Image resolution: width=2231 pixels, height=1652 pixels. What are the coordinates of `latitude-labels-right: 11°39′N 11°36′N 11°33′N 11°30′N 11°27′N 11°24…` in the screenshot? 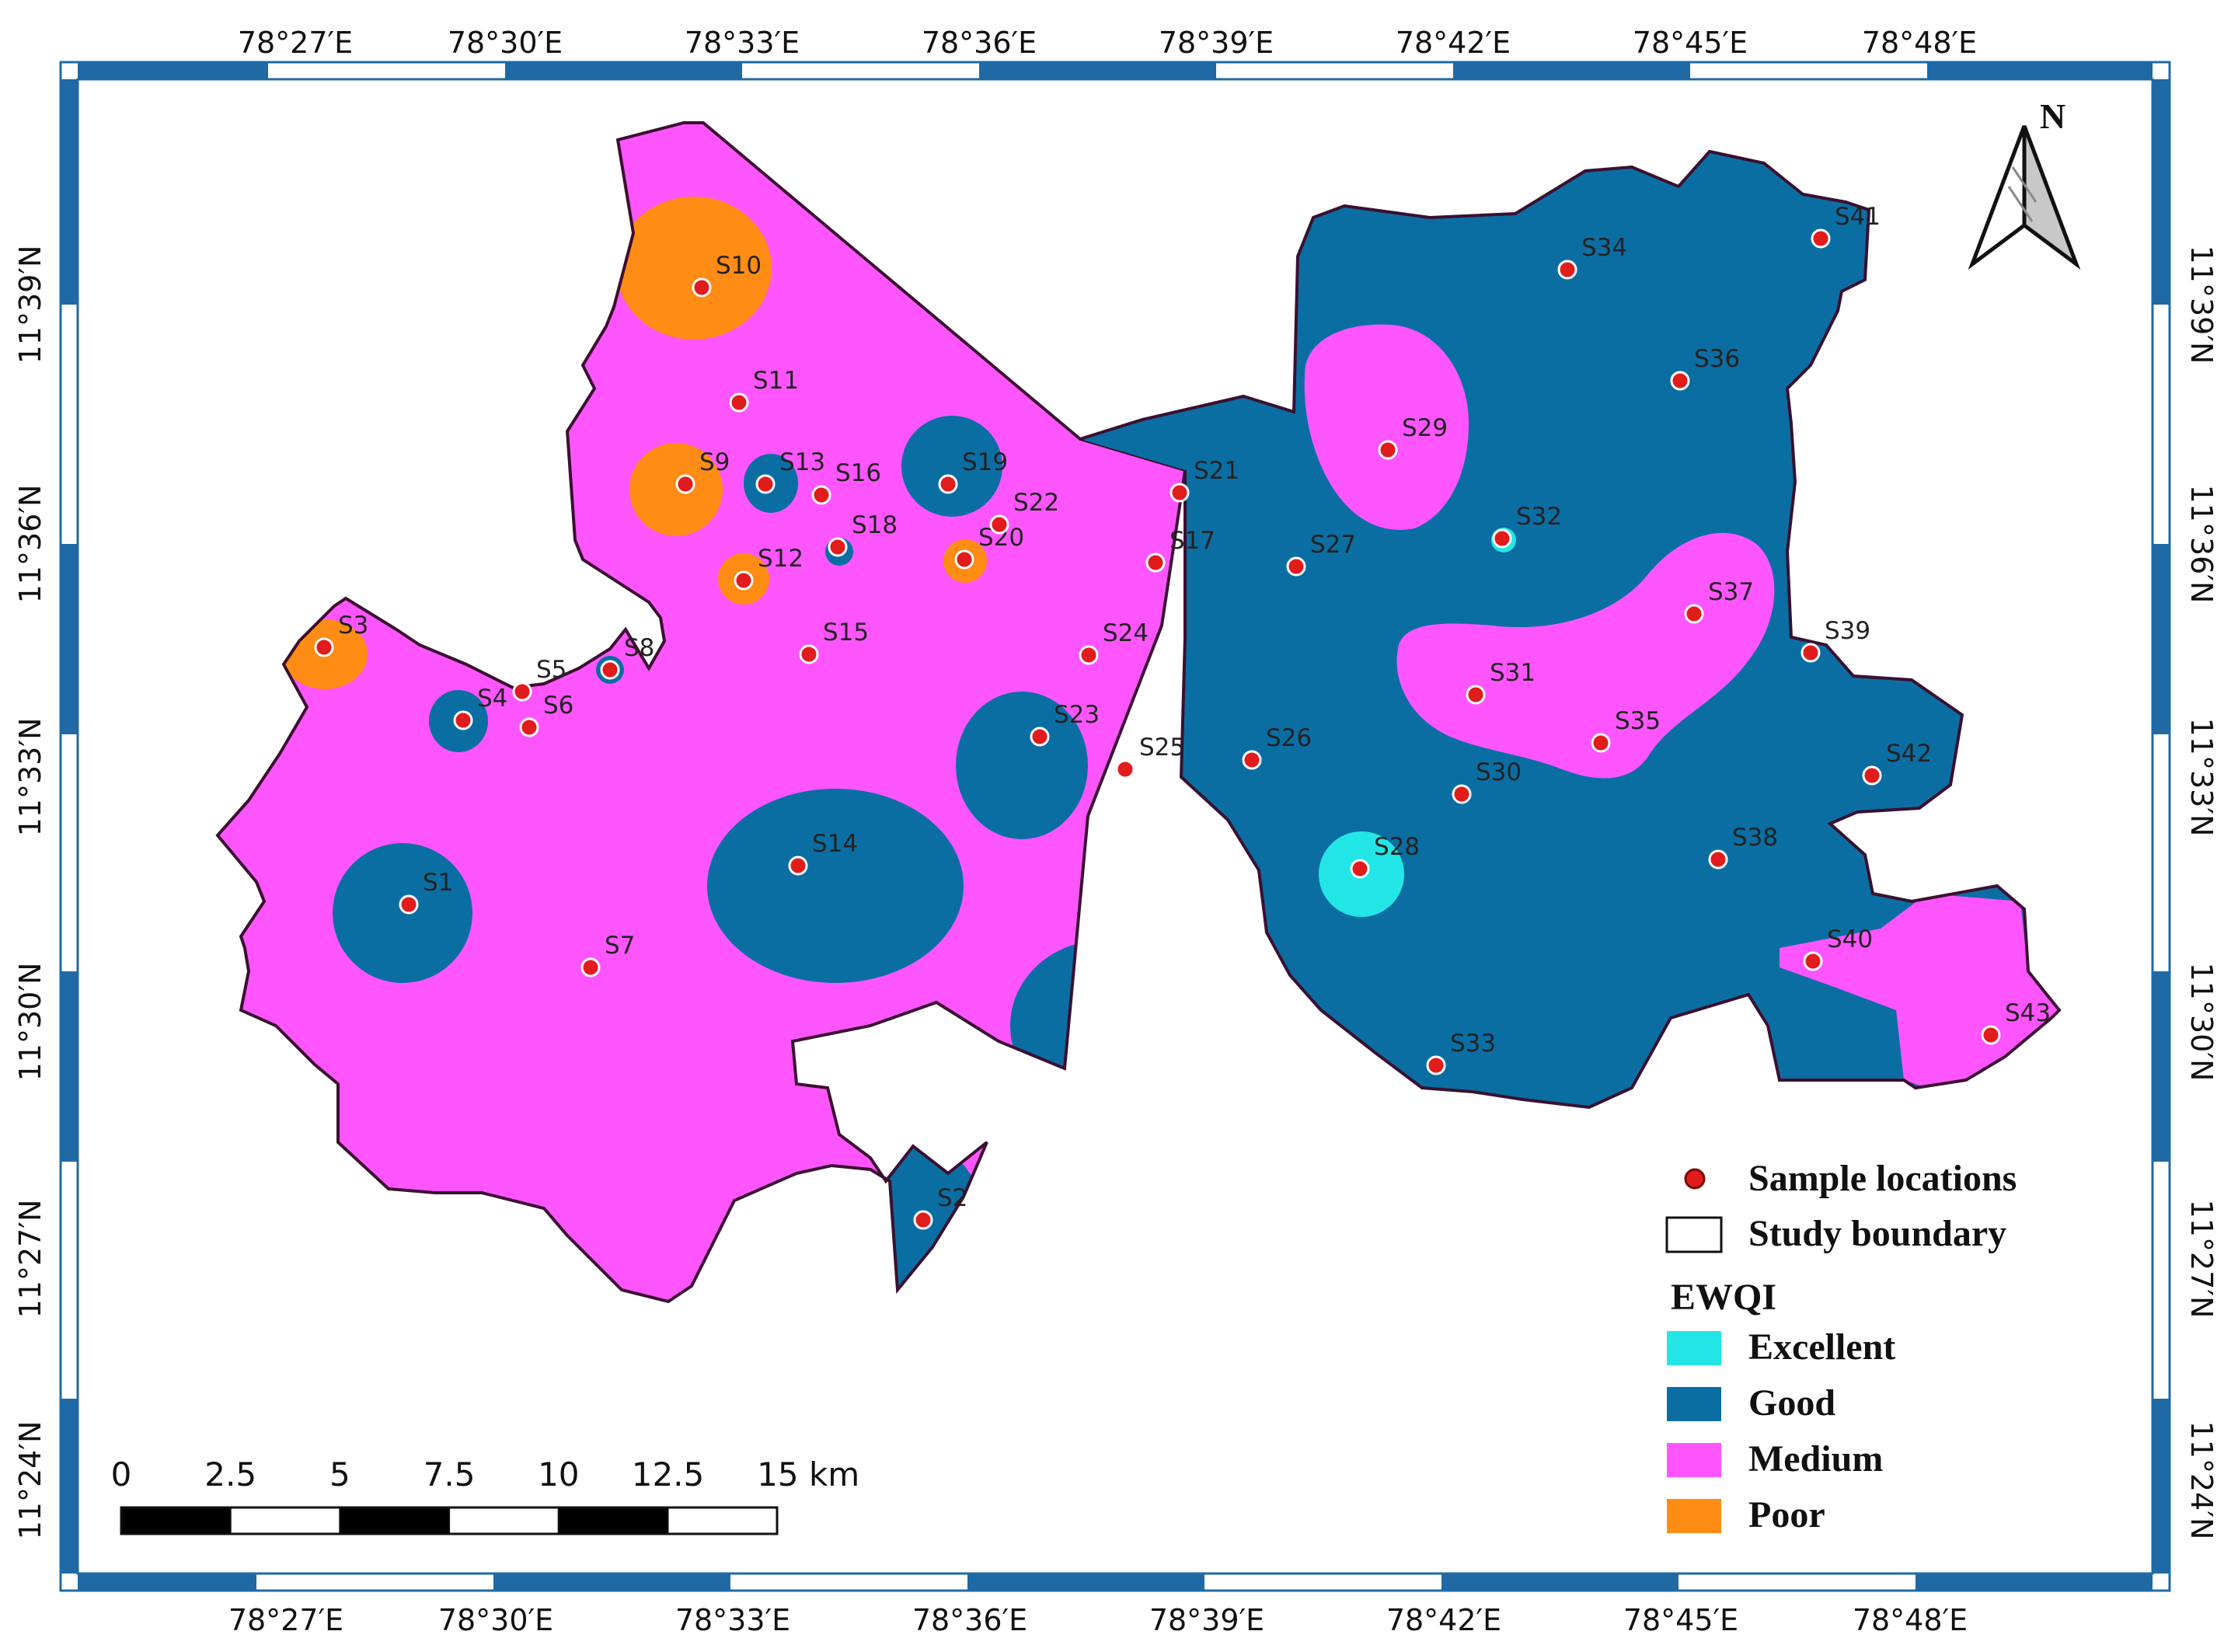 It's located at (2201, 893).